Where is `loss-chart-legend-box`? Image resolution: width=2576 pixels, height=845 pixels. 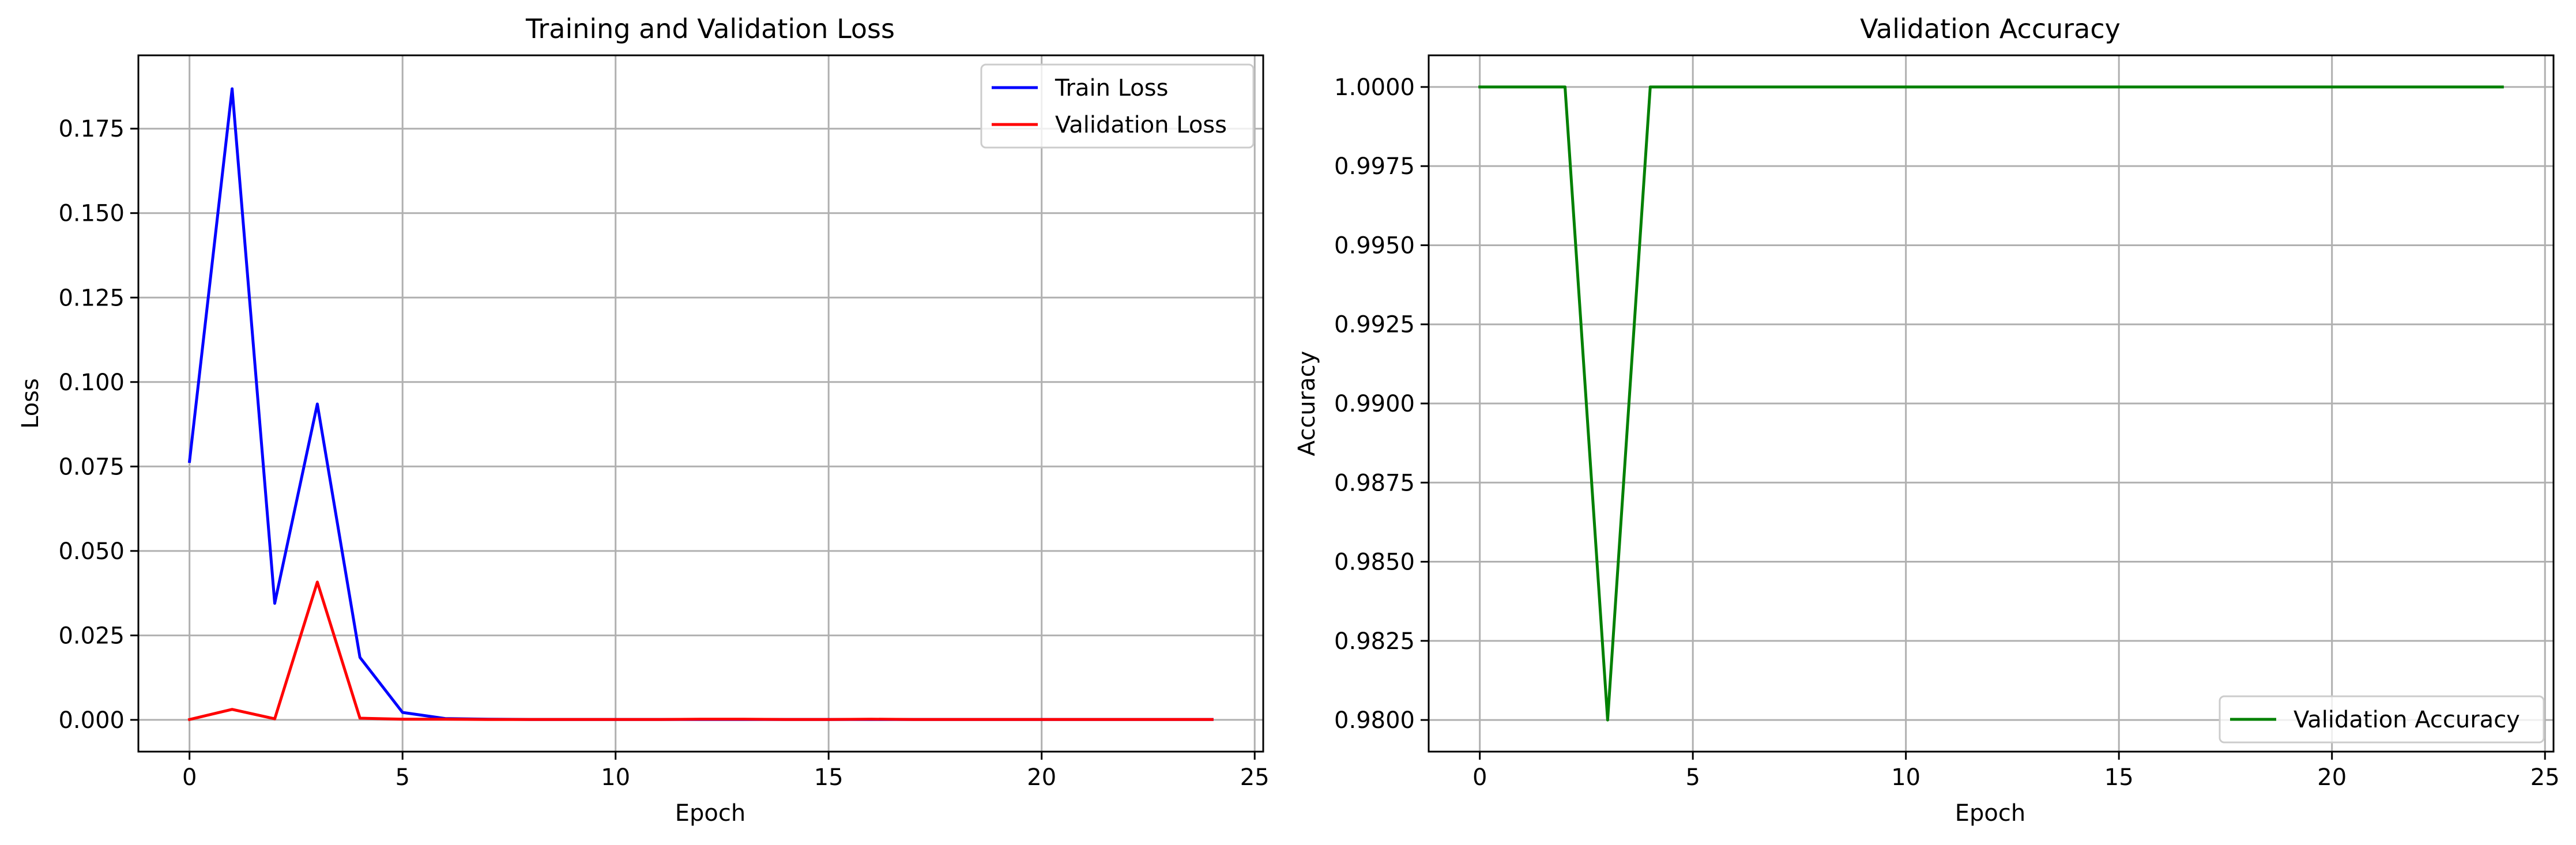 loss-chart-legend-box is located at coordinates (1117, 106).